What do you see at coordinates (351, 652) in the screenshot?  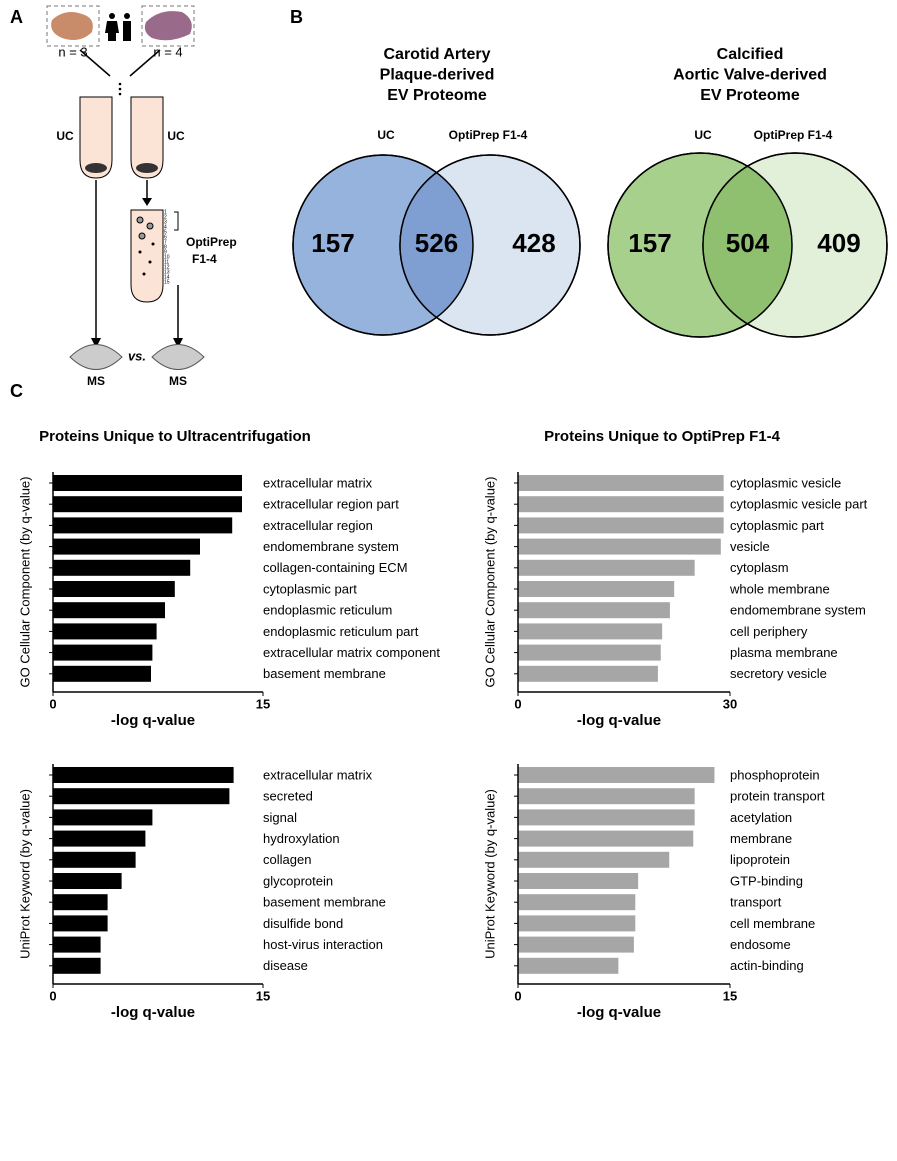 I see `category-label: extracellular matrix component` at bounding box center [351, 652].